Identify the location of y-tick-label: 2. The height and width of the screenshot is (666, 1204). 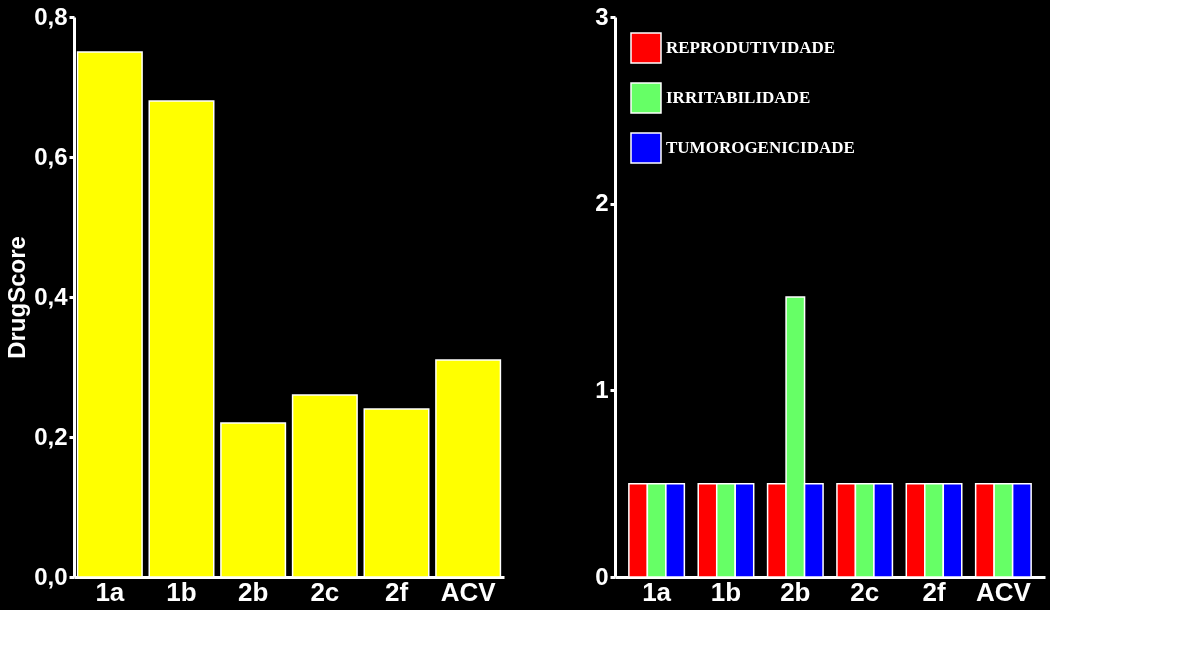
(602, 203).